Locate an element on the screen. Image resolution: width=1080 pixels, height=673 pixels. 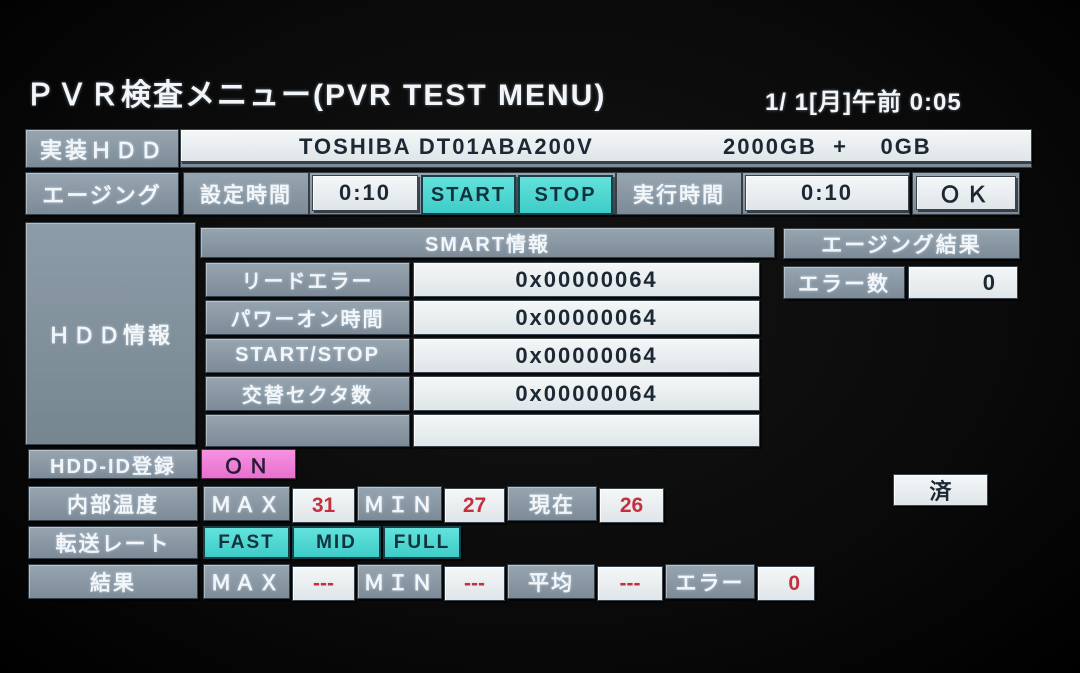
smart-row-value is located at coordinates (586, 430).